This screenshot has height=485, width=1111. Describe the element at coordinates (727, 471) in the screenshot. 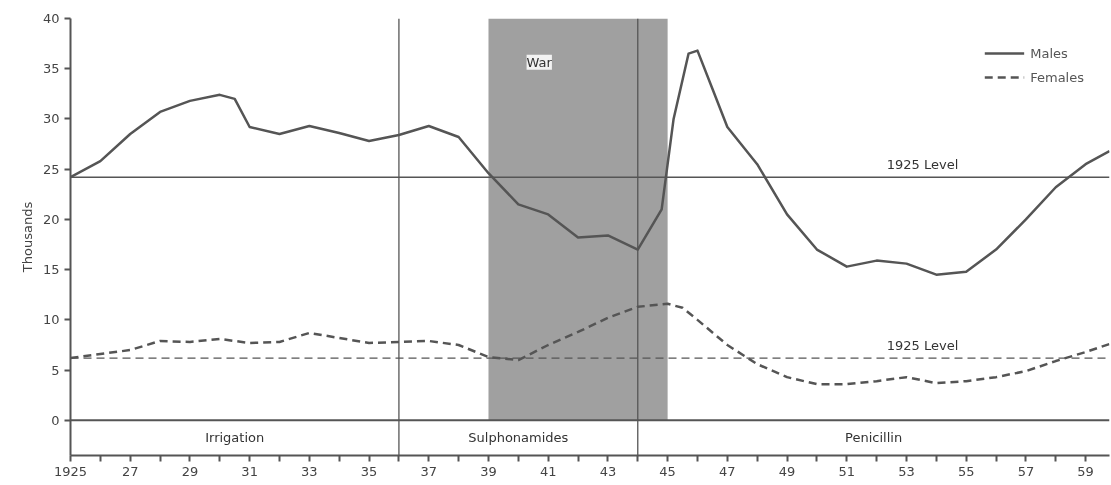

I see `x-tick-label: 47` at that location.